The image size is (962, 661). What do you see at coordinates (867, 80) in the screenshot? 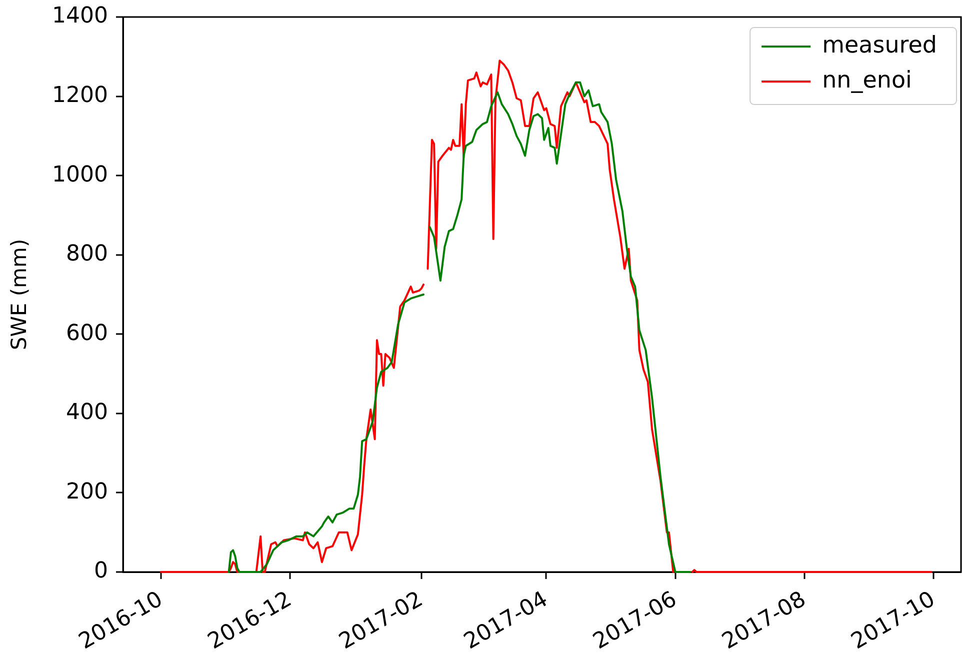
I see `legend-label: nn_enoi` at bounding box center [867, 80].